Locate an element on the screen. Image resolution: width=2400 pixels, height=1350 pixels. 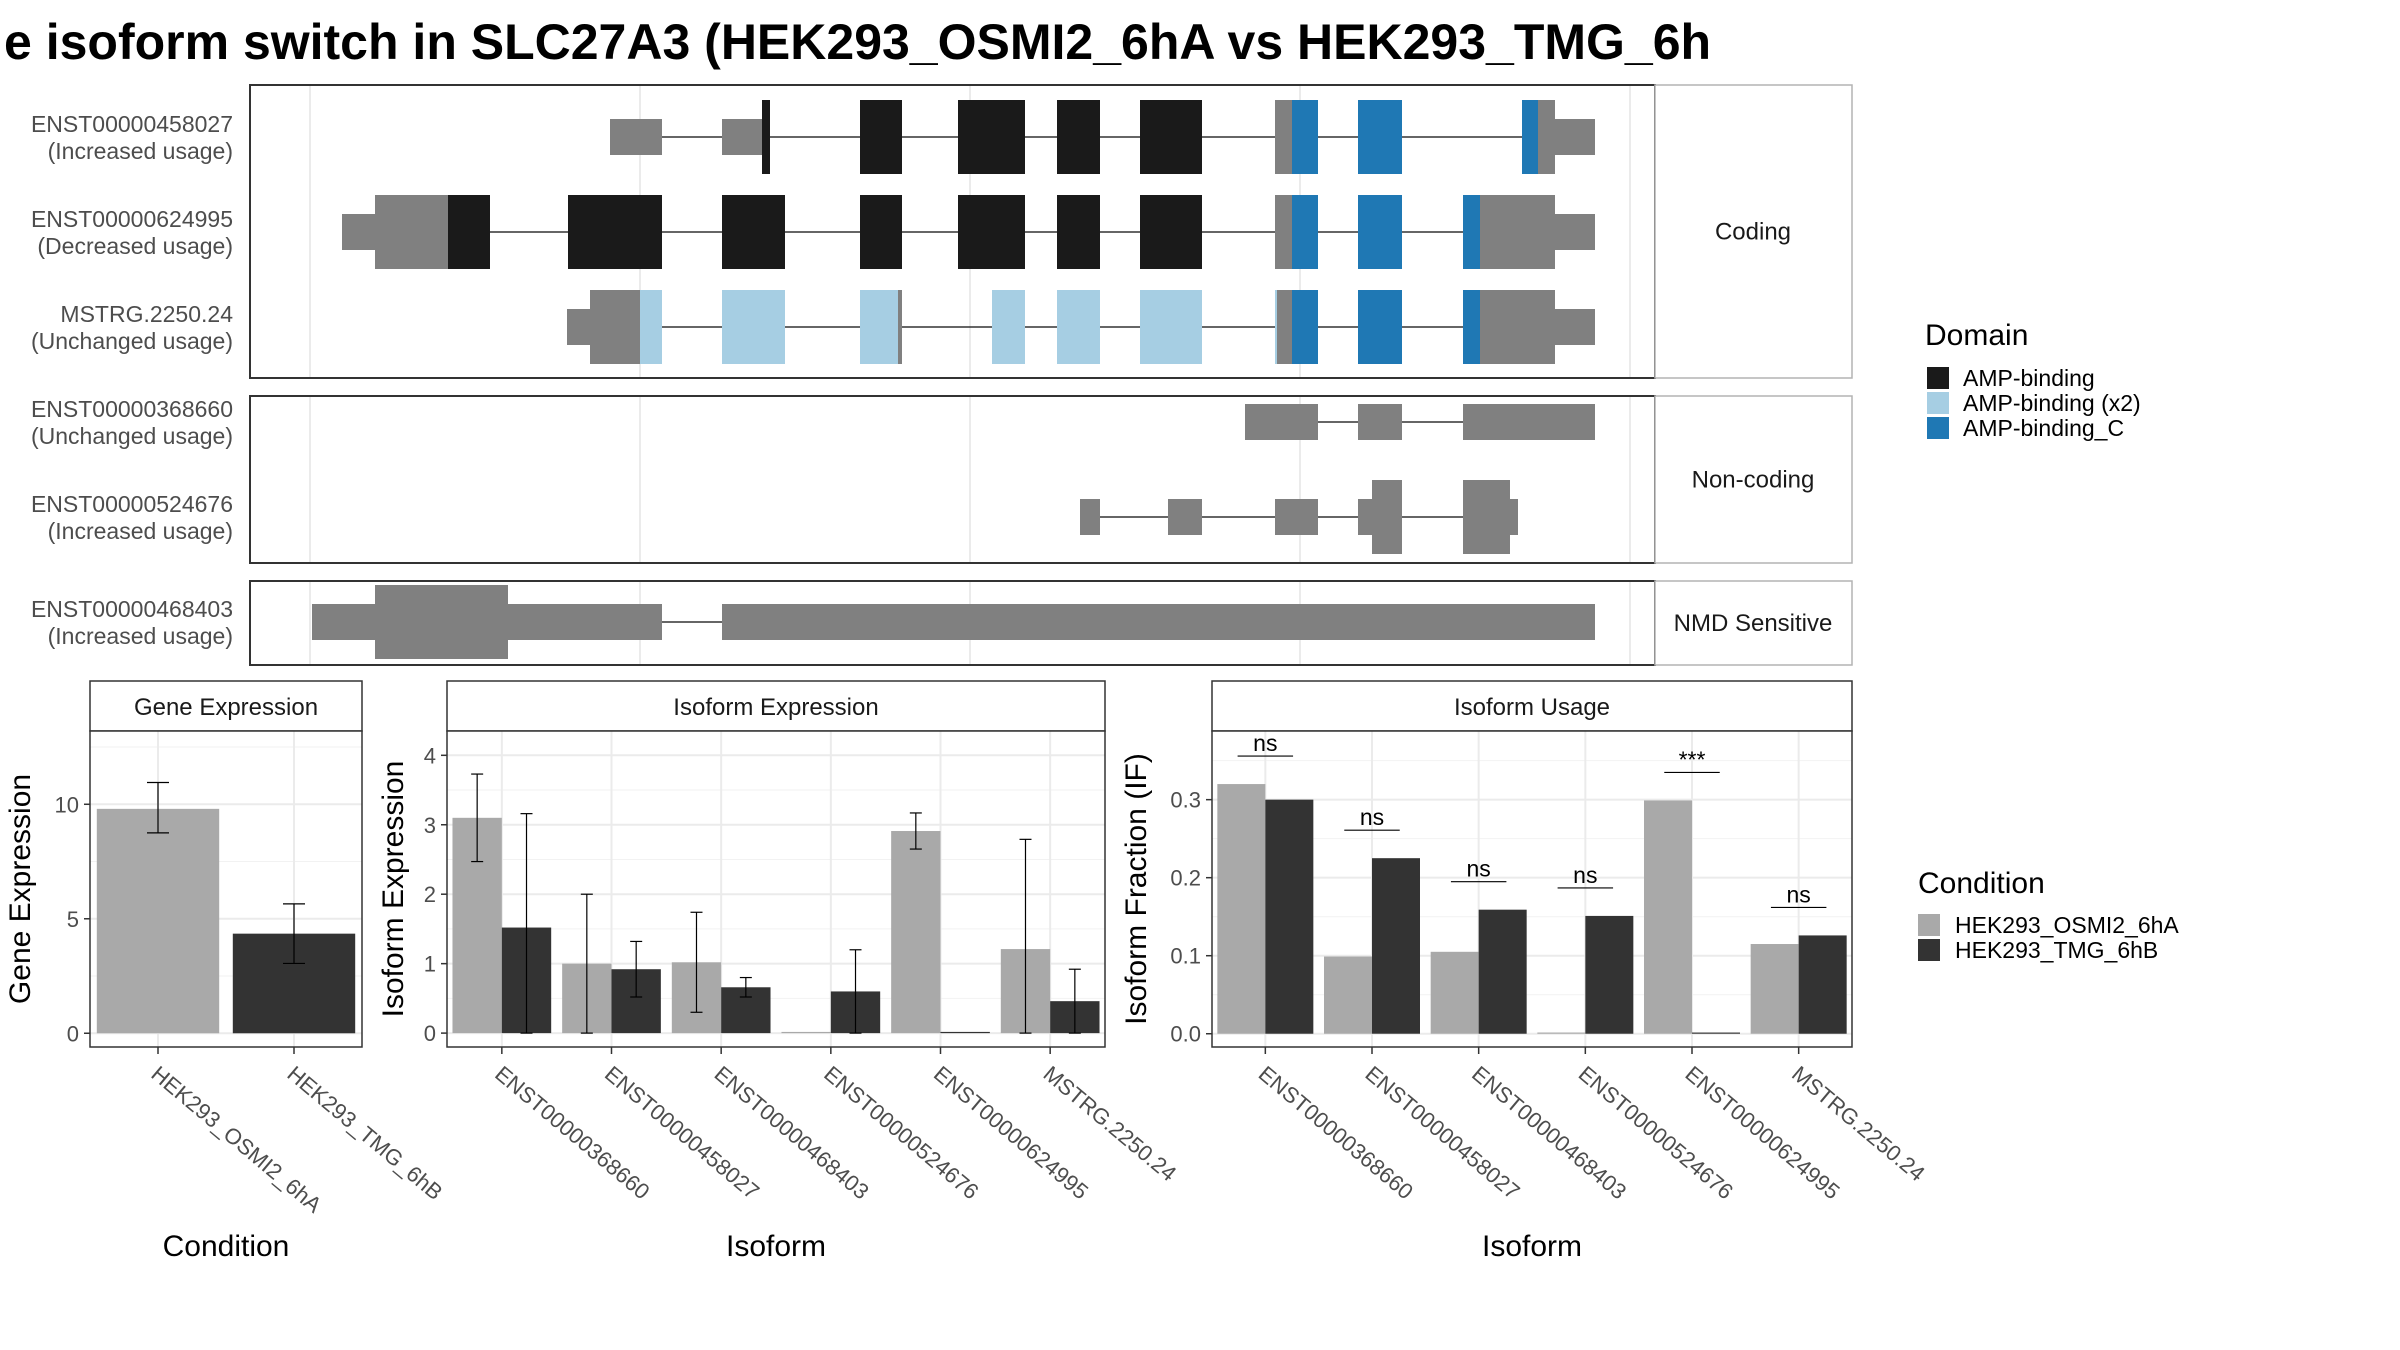
y-tick-label: 3 is located at coordinates (430, 825).